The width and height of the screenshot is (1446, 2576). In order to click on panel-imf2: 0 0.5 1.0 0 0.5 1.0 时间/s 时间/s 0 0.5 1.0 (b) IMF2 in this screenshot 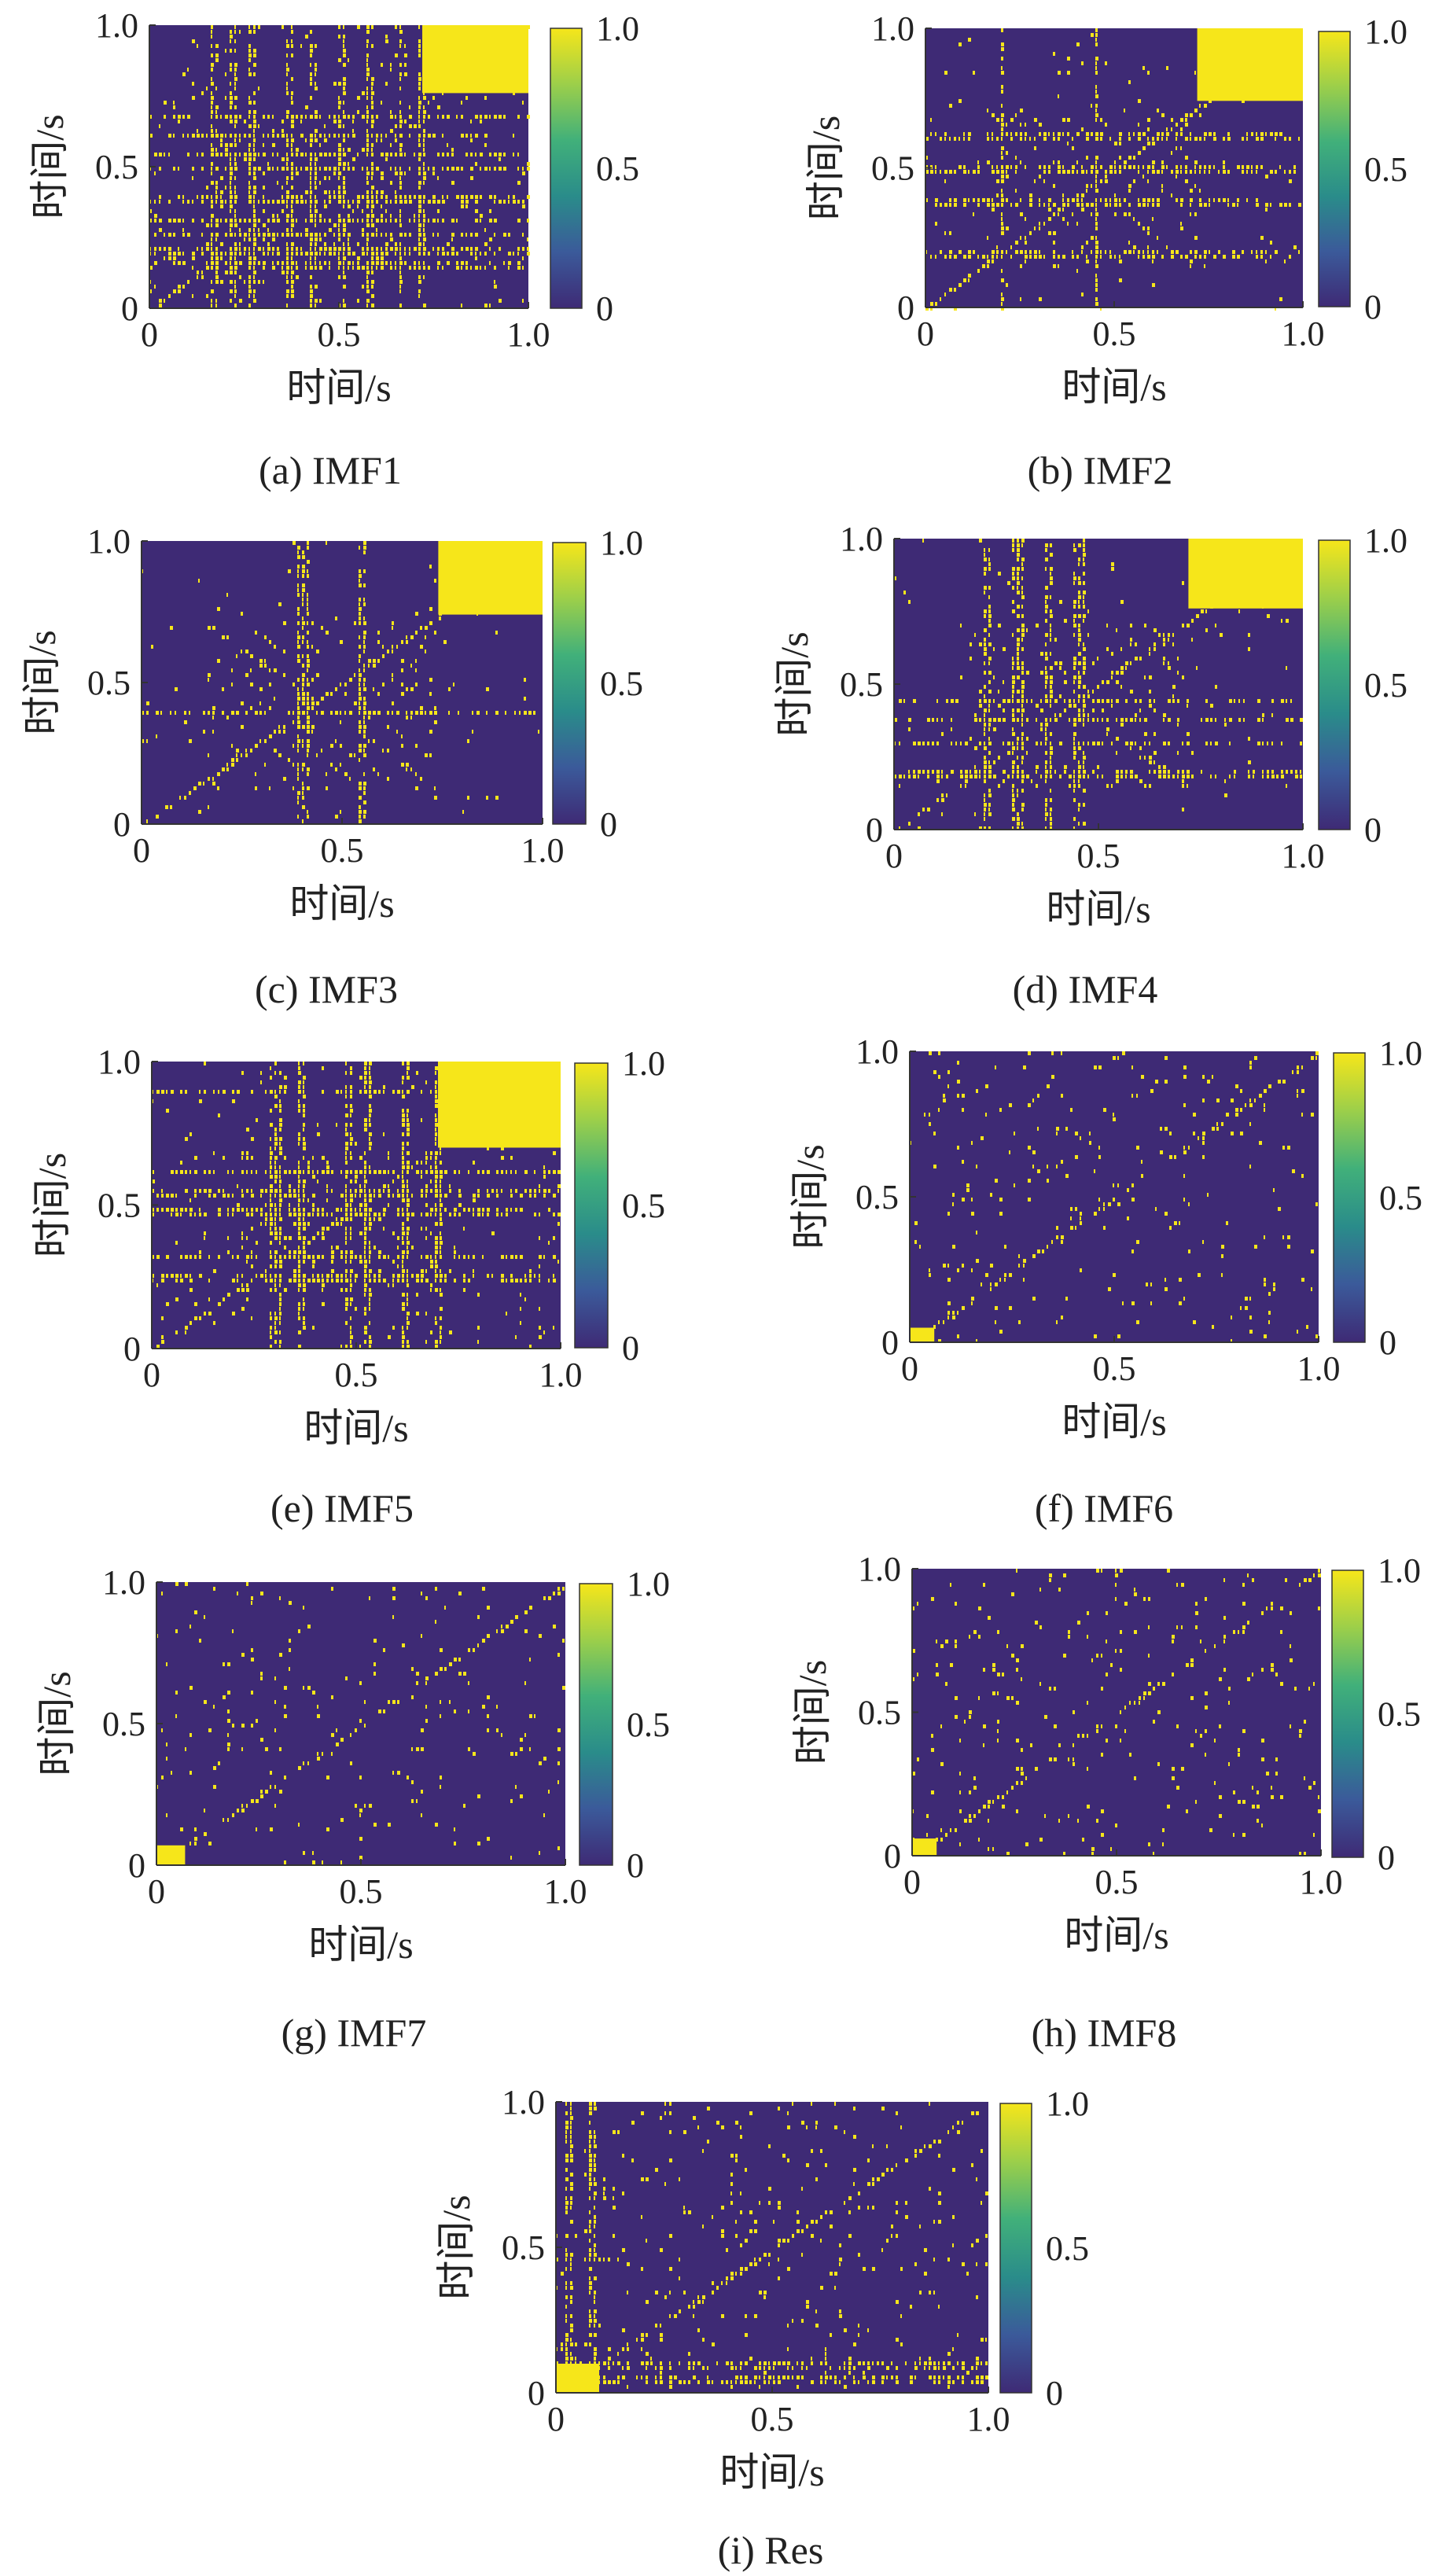, I will do `click(1105, 250)`.